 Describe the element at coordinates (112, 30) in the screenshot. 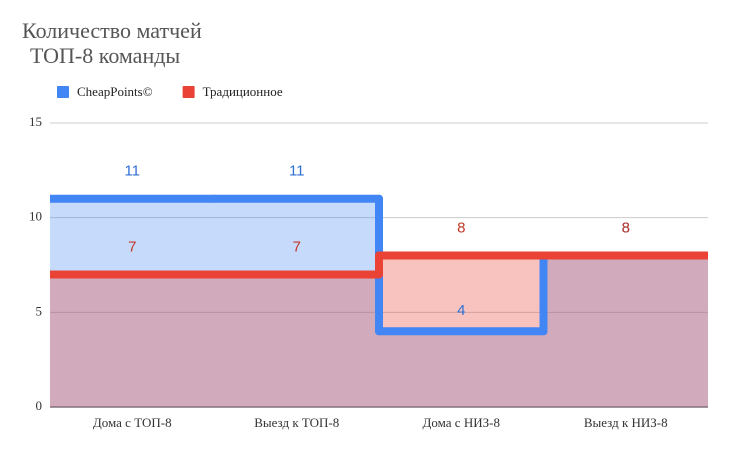

I see `chart-title: Количество матчей` at that location.